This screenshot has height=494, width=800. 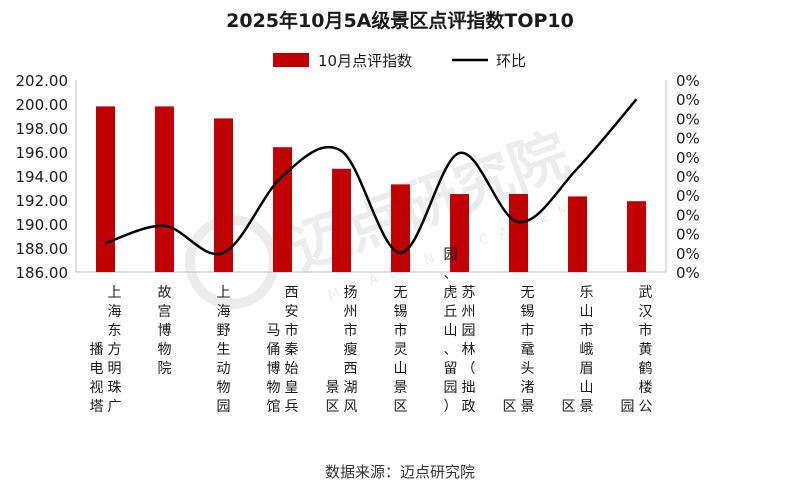 What do you see at coordinates (469, 388) in the screenshot?
I see `x-tick-char: 拙` at bounding box center [469, 388].